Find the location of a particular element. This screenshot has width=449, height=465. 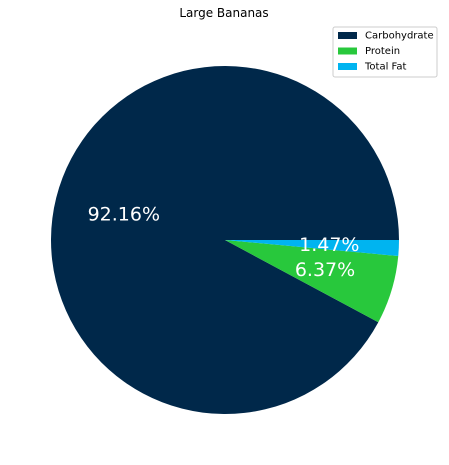

slice-label-total-fat: 1.47% is located at coordinates (329, 245).